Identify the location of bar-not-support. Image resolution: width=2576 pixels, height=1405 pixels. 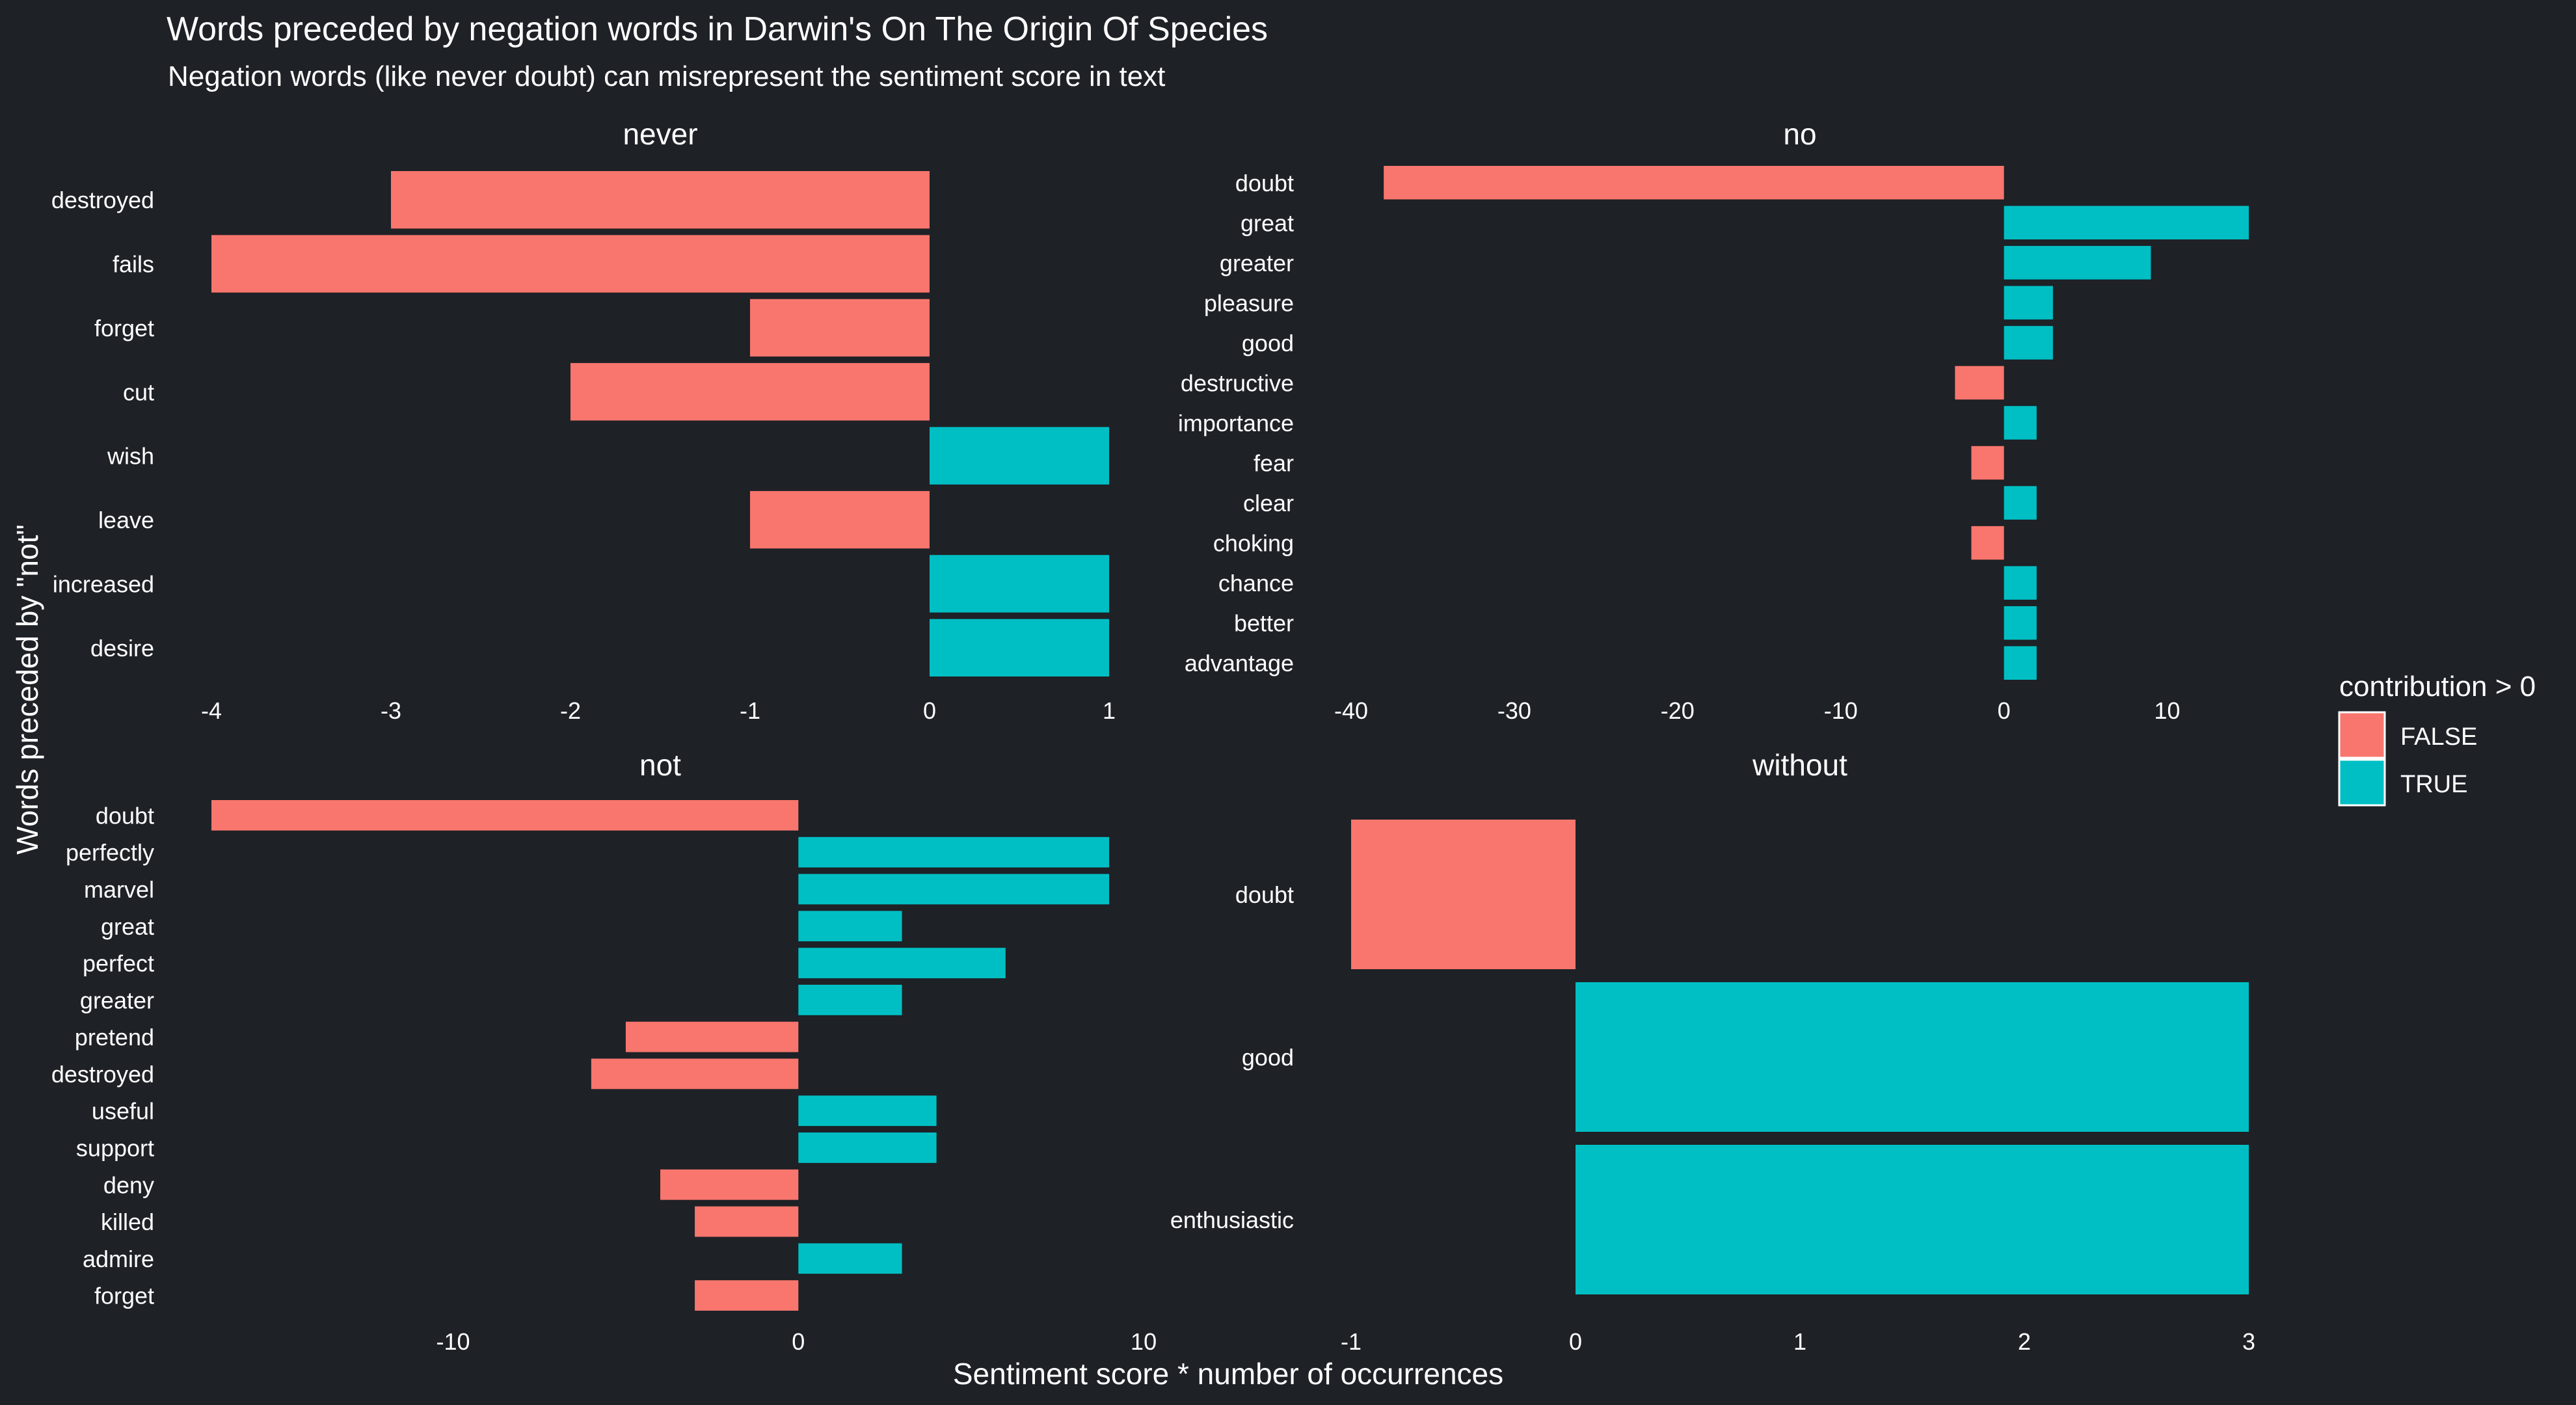
(867, 1147).